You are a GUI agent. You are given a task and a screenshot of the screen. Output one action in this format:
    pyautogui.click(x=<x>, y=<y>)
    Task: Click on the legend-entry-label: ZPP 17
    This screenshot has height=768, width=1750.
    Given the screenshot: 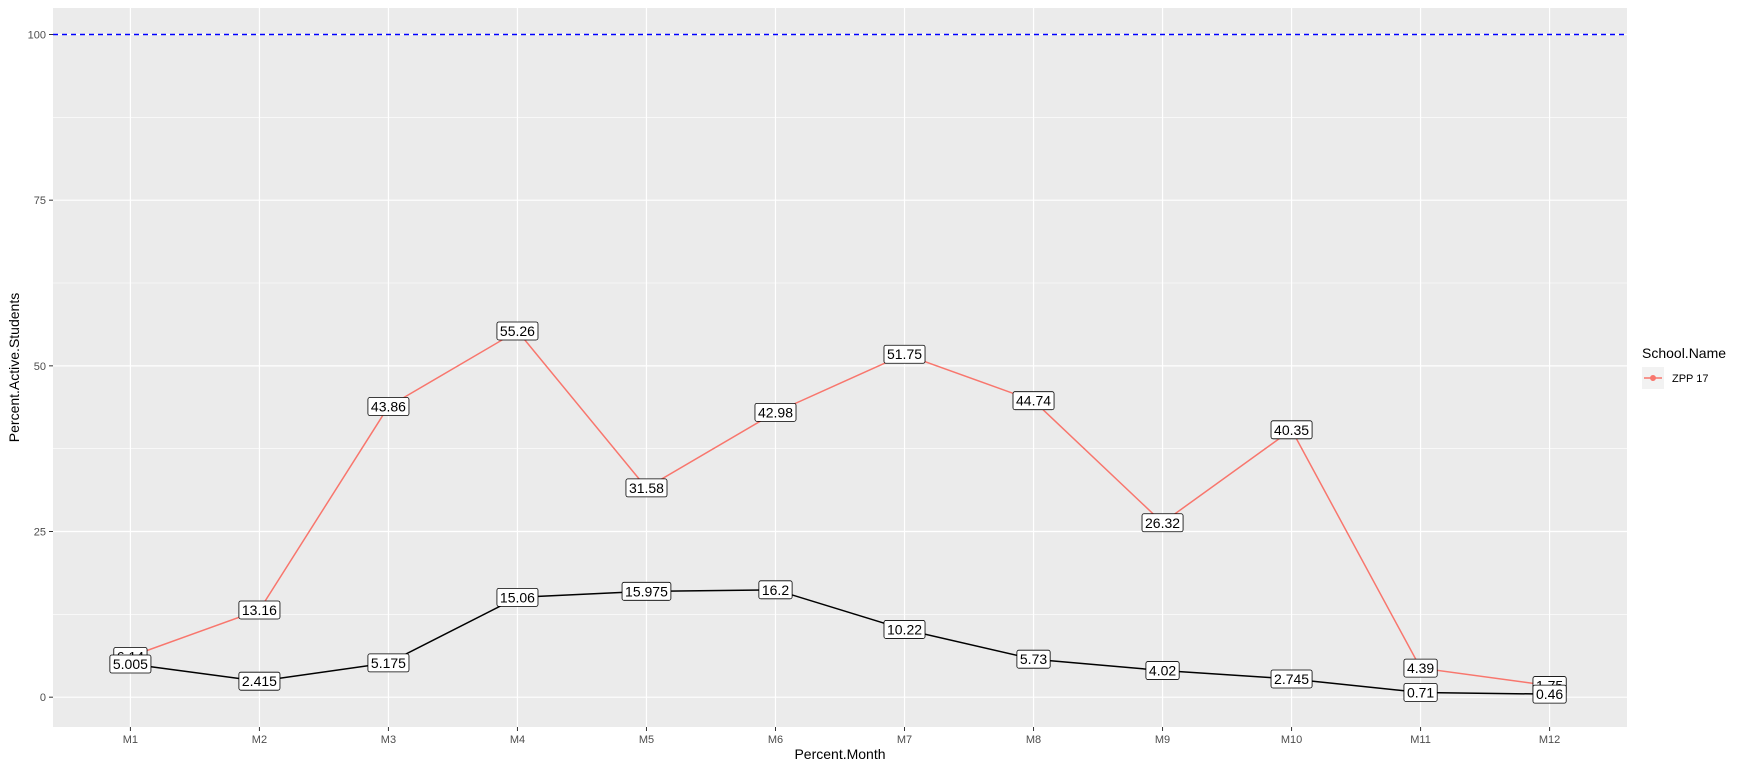 What is the action you would take?
    pyautogui.click(x=1690, y=379)
    